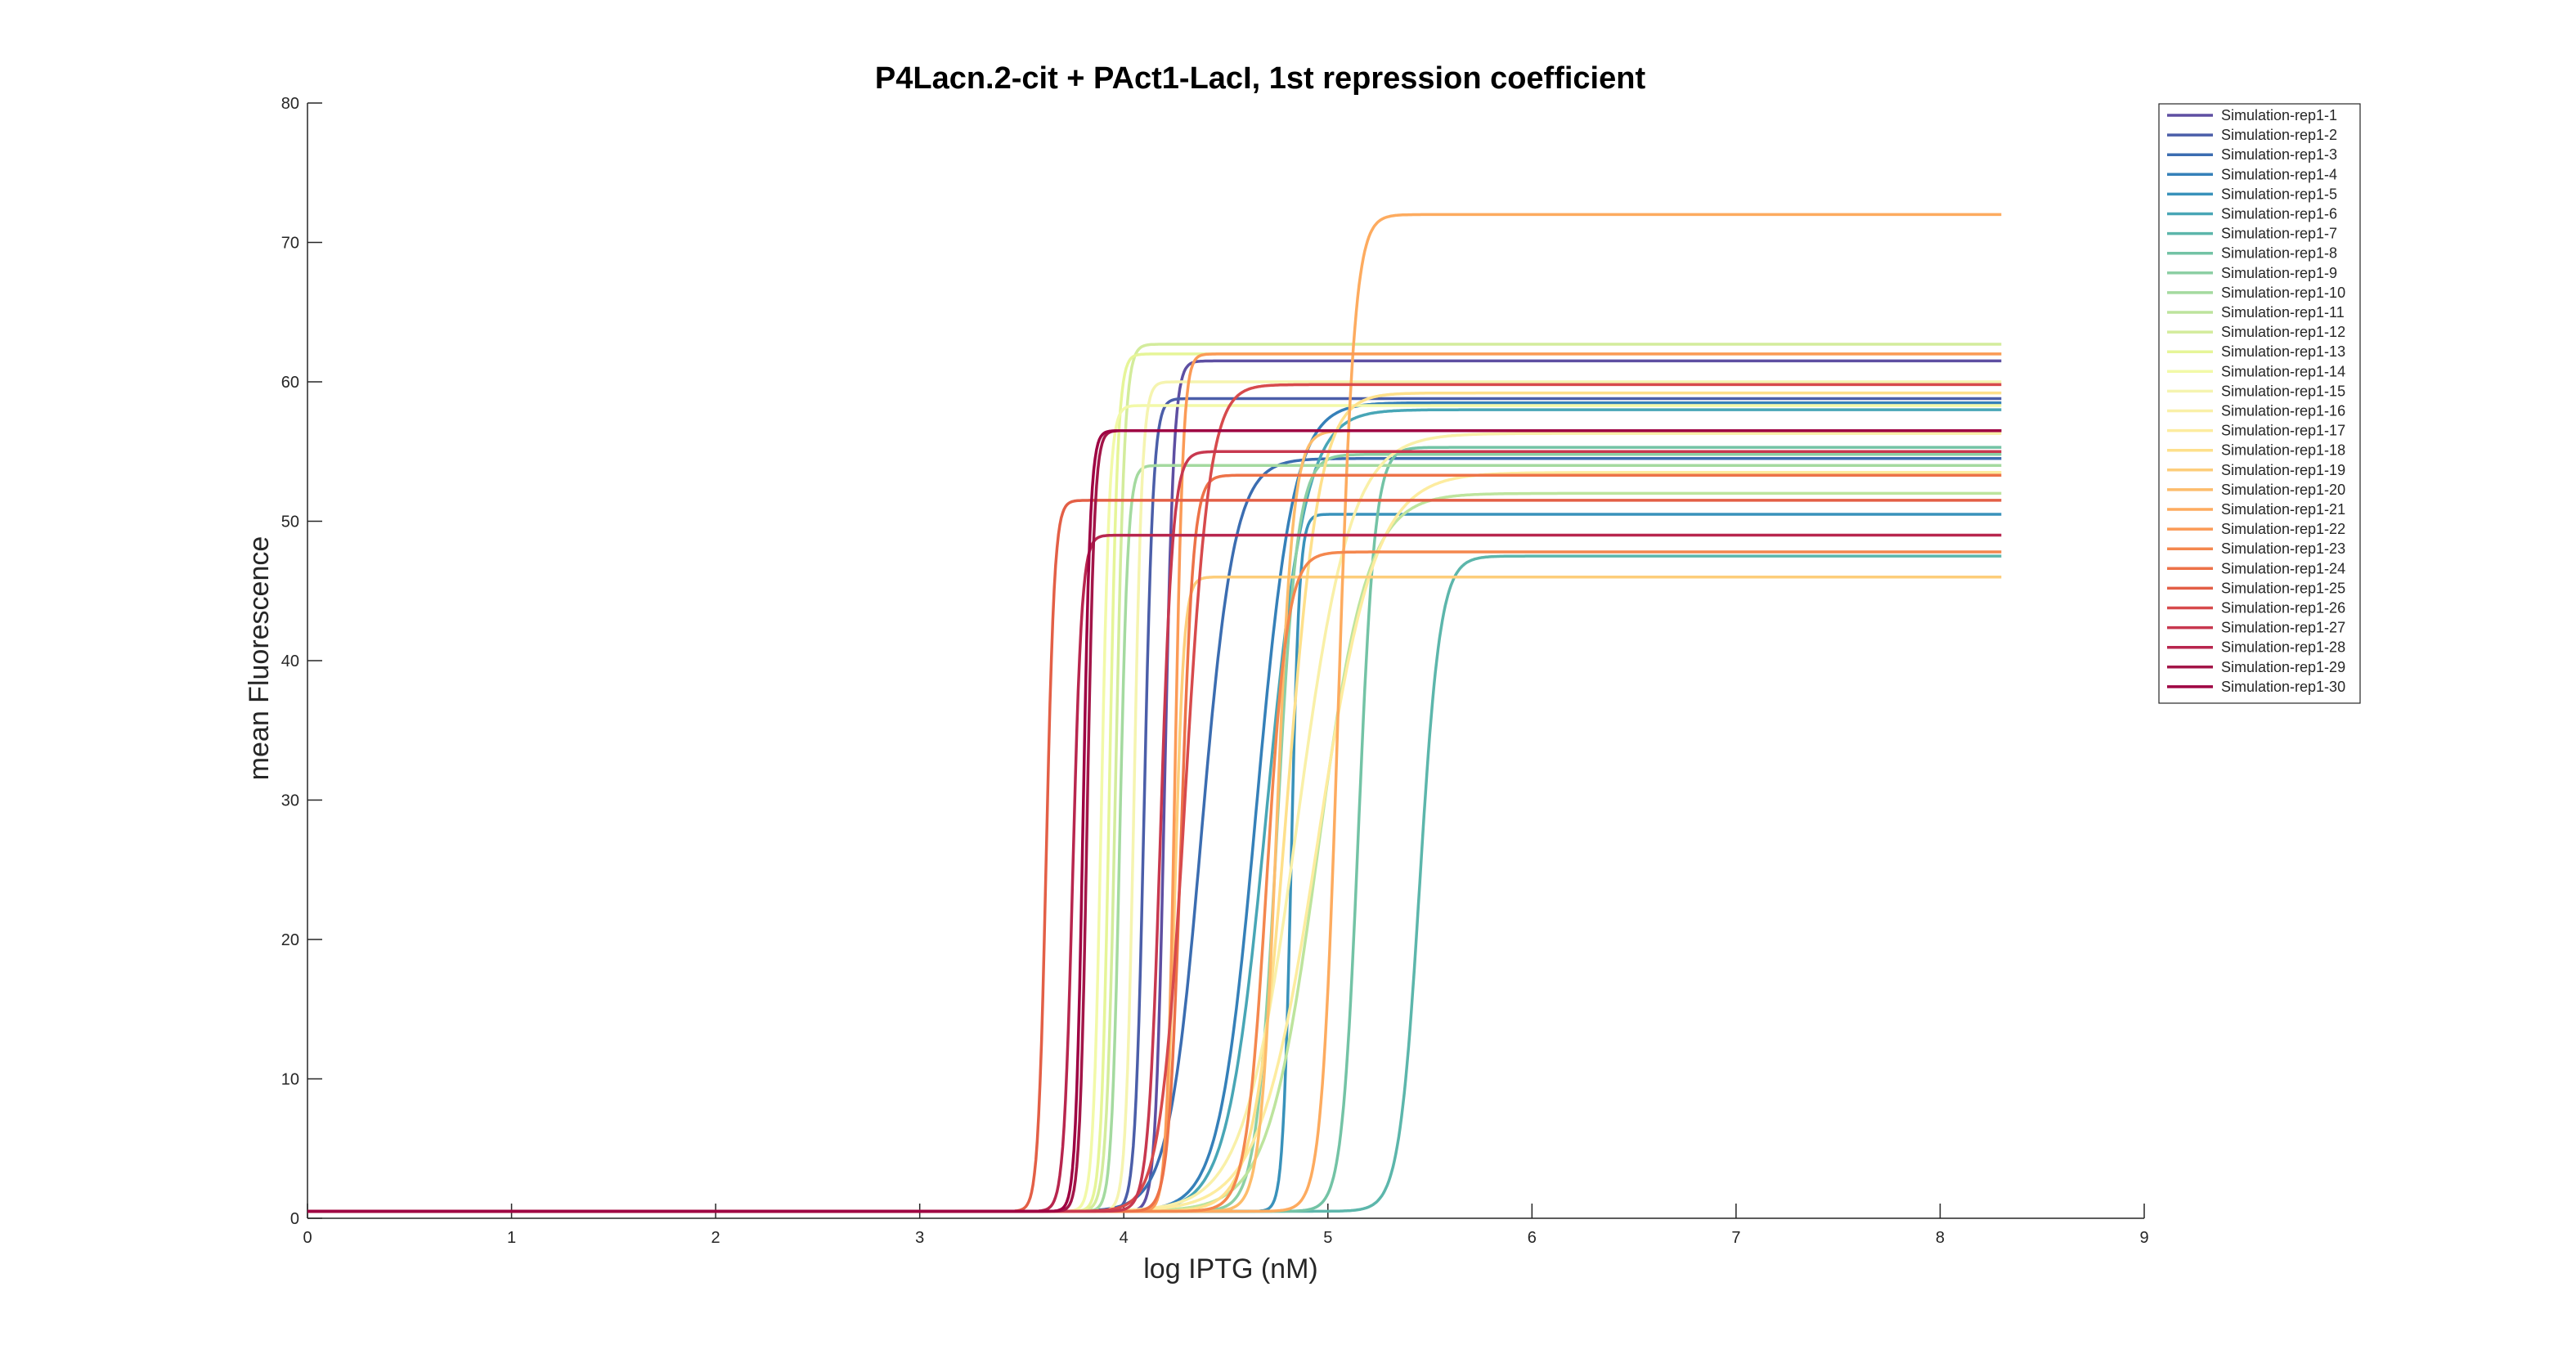 This screenshot has width=2576, height=1363. Describe the element at coordinates (2279, 154) in the screenshot. I see `legend-label: Simulation-rep1-3` at that location.